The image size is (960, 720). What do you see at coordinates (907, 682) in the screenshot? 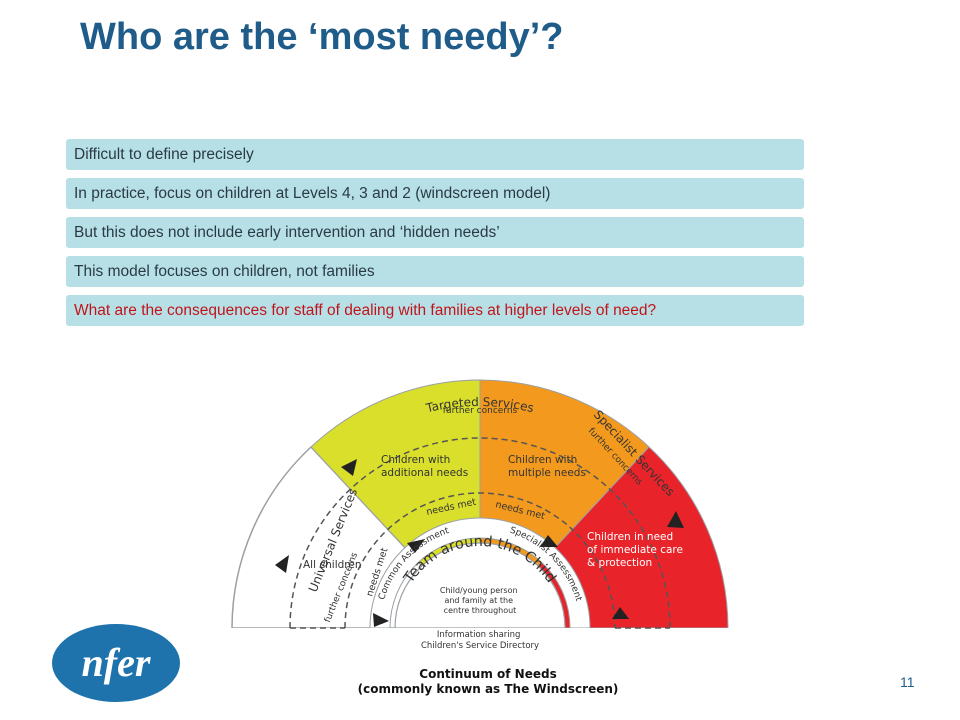
I see `page-number: 11` at bounding box center [907, 682].